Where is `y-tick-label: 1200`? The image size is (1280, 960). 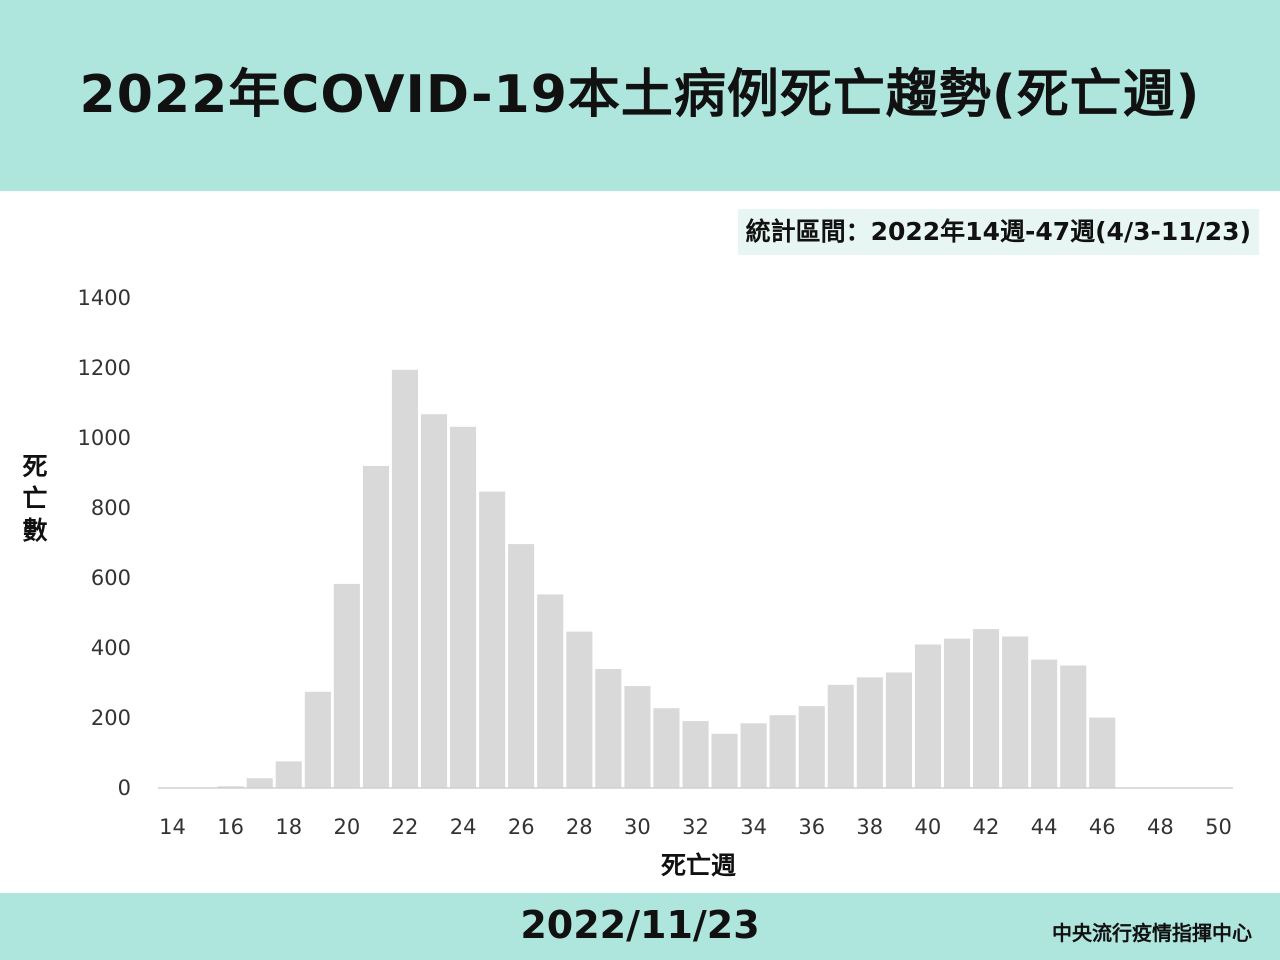
y-tick-label: 1200 is located at coordinates (104, 368).